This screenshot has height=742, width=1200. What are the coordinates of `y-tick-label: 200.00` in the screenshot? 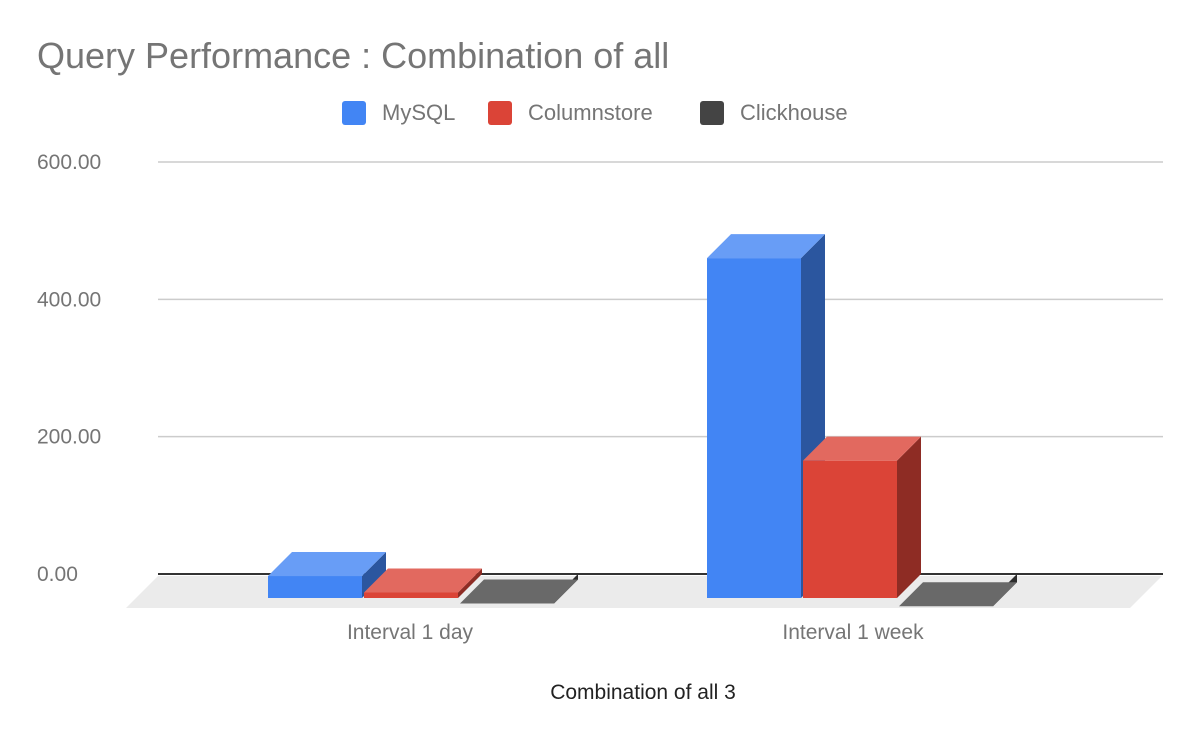 It's located at (69, 437).